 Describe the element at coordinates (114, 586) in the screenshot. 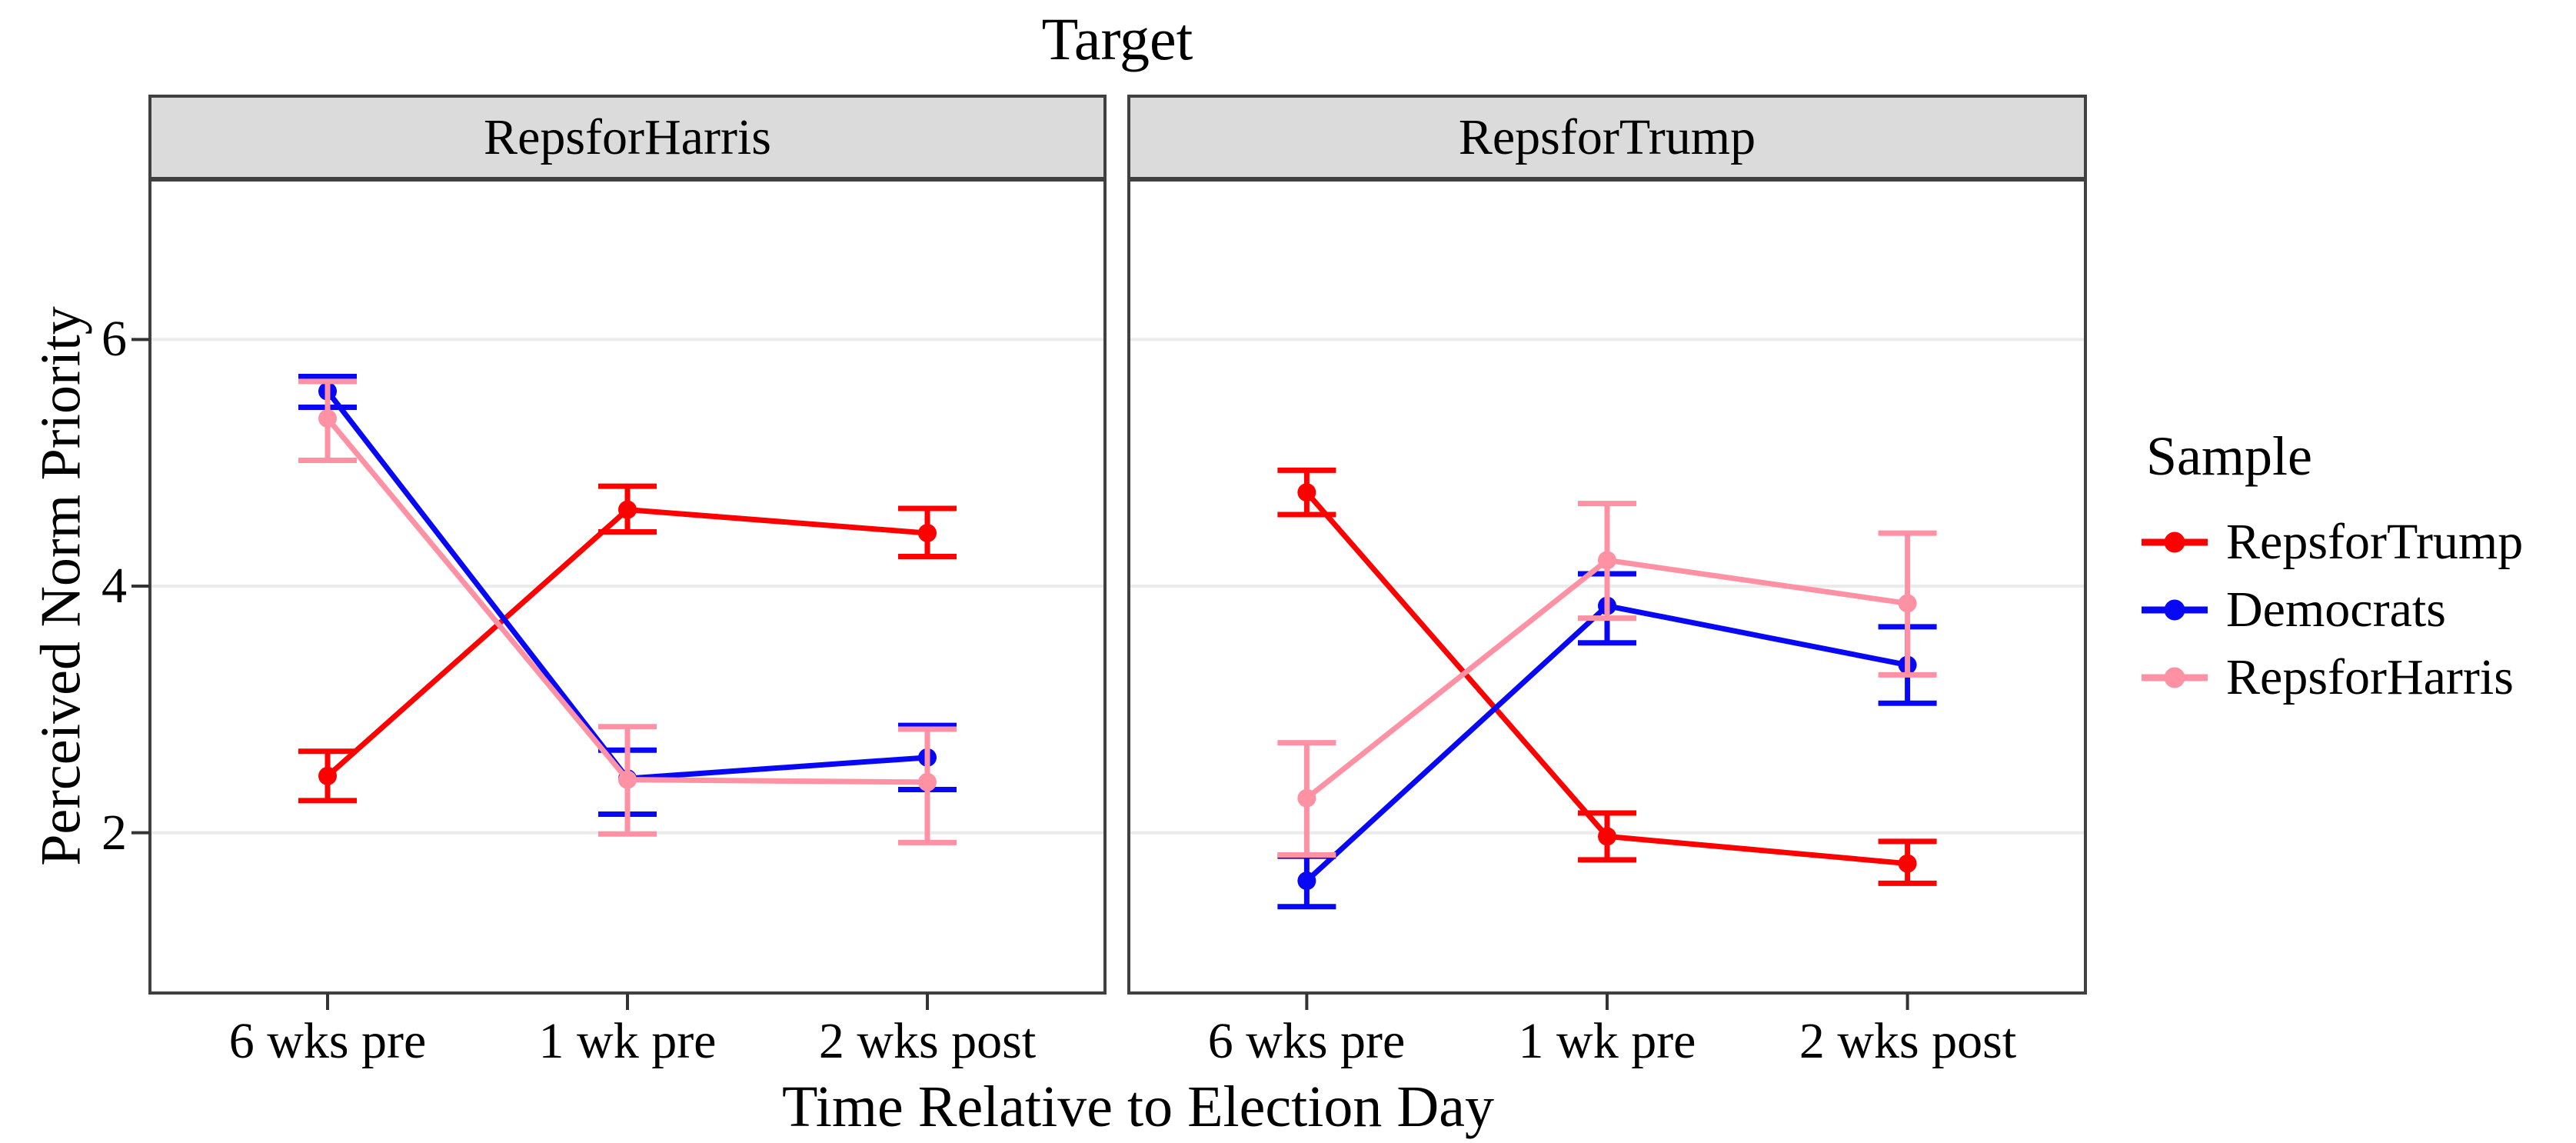

I see `y-tick-label-4: 4` at that location.